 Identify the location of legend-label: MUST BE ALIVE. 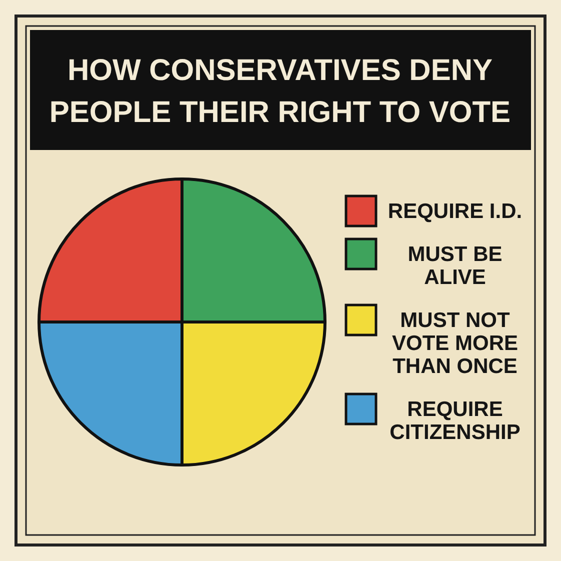
(455, 266).